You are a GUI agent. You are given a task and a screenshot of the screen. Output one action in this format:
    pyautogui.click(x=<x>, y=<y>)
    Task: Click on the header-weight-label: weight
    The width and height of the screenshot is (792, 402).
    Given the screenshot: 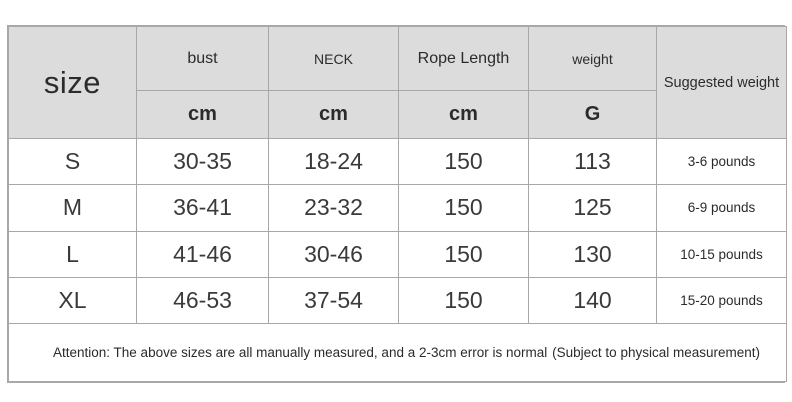 What is the action you would take?
    pyautogui.click(x=592, y=58)
    